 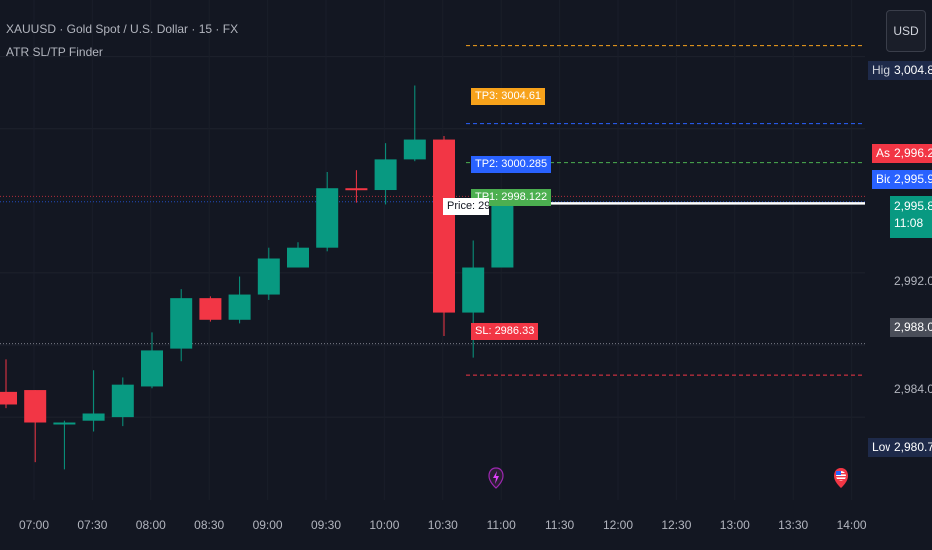 What do you see at coordinates (209, 525) in the screenshot?
I see `time-tick-label: 08:30` at bounding box center [209, 525].